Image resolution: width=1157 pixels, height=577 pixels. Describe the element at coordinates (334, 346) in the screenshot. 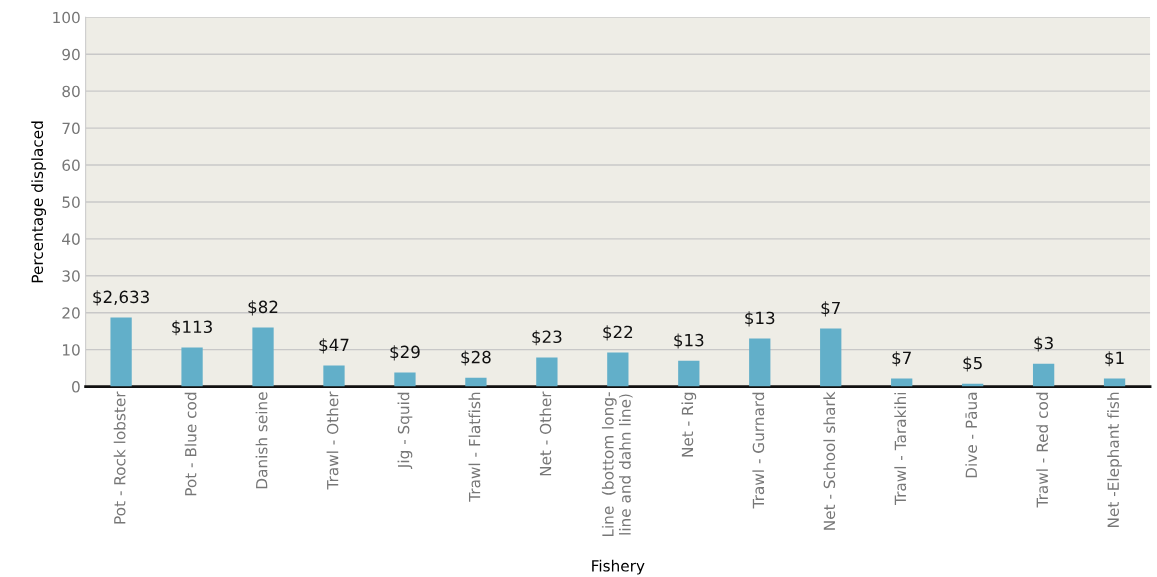

I see `annotation: $47` at that location.